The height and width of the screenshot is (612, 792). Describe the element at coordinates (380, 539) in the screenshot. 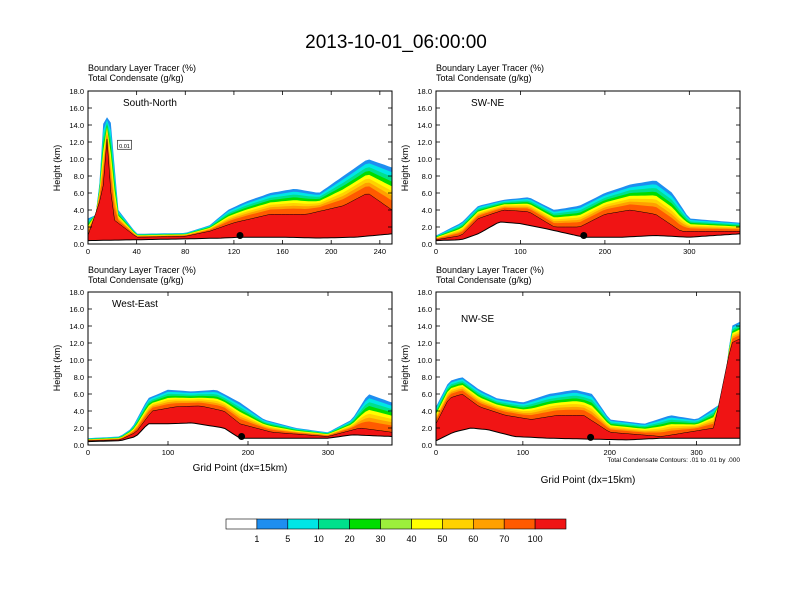

I see `colorbar-label: 30` at that location.